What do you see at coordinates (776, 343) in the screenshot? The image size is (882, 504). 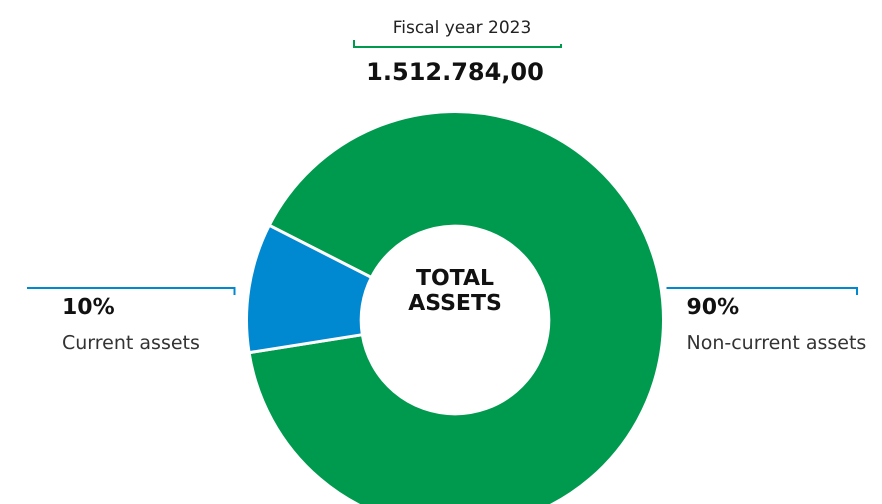 I see `slice-label: Non-current assets` at bounding box center [776, 343].